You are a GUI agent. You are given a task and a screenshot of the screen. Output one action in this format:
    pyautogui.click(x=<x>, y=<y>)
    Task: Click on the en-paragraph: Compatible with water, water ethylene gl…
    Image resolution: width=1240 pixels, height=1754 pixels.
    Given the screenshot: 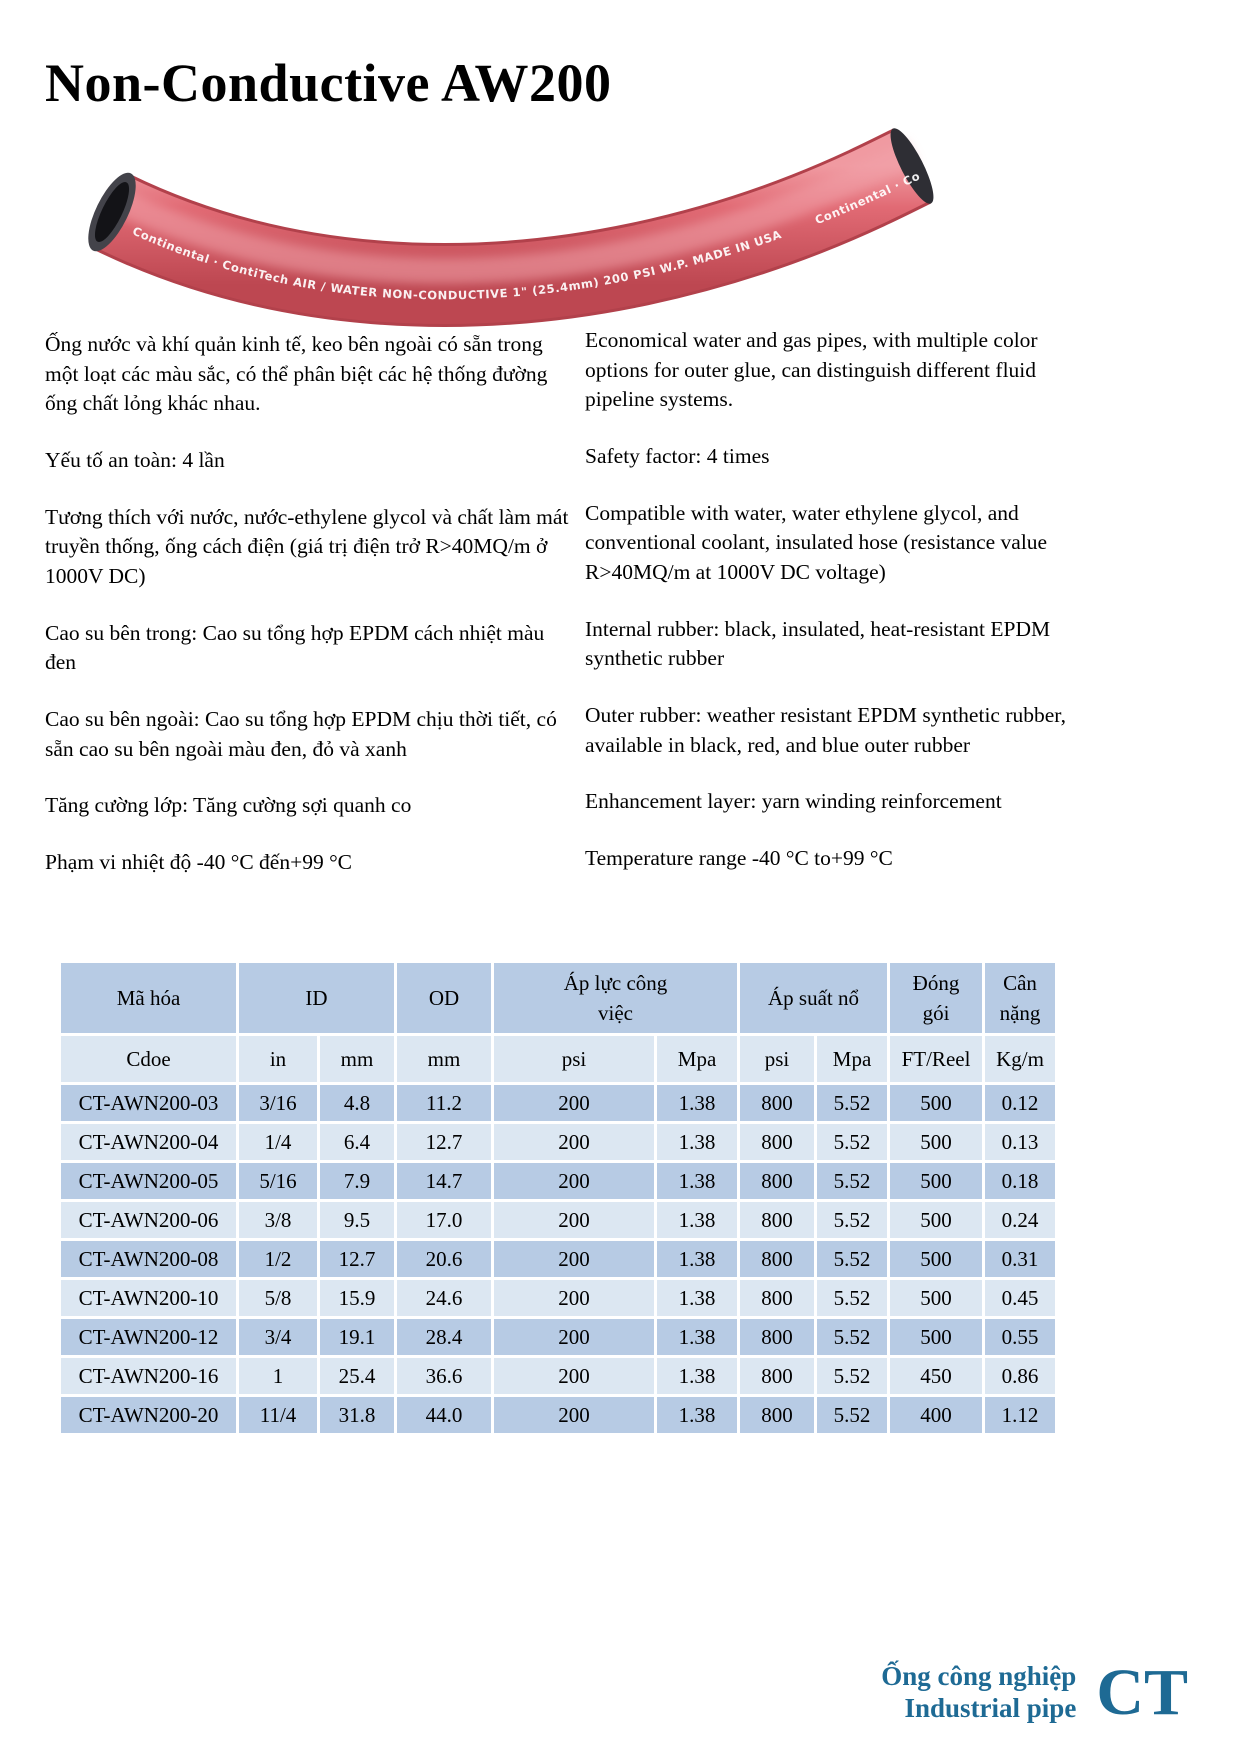 What is the action you would take?
    pyautogui.click(x=816, y=542)
    